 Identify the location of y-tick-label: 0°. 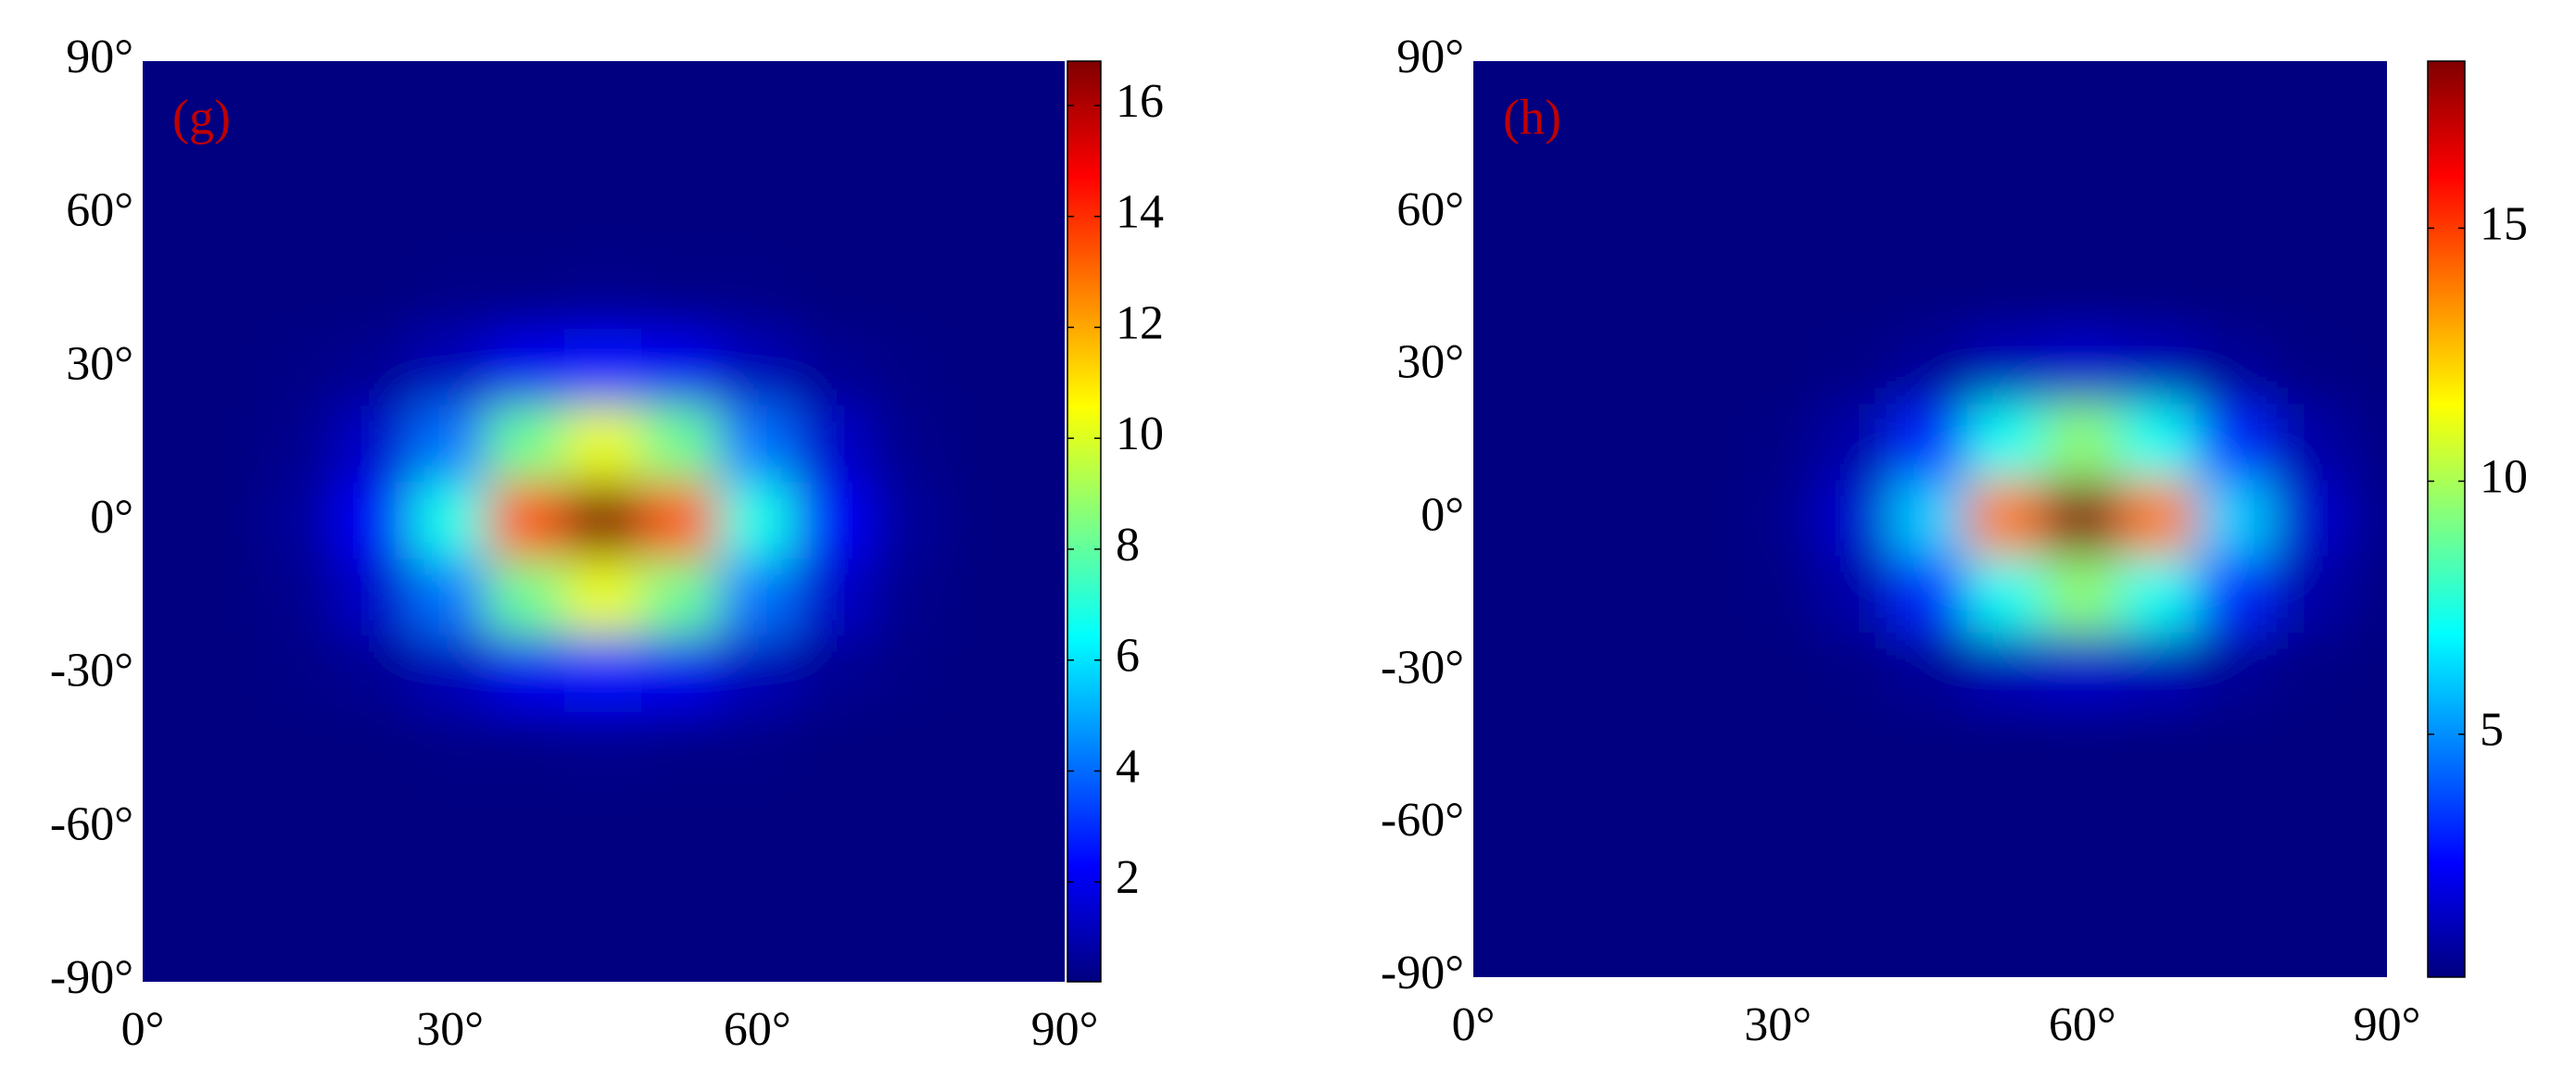
(112, 517).